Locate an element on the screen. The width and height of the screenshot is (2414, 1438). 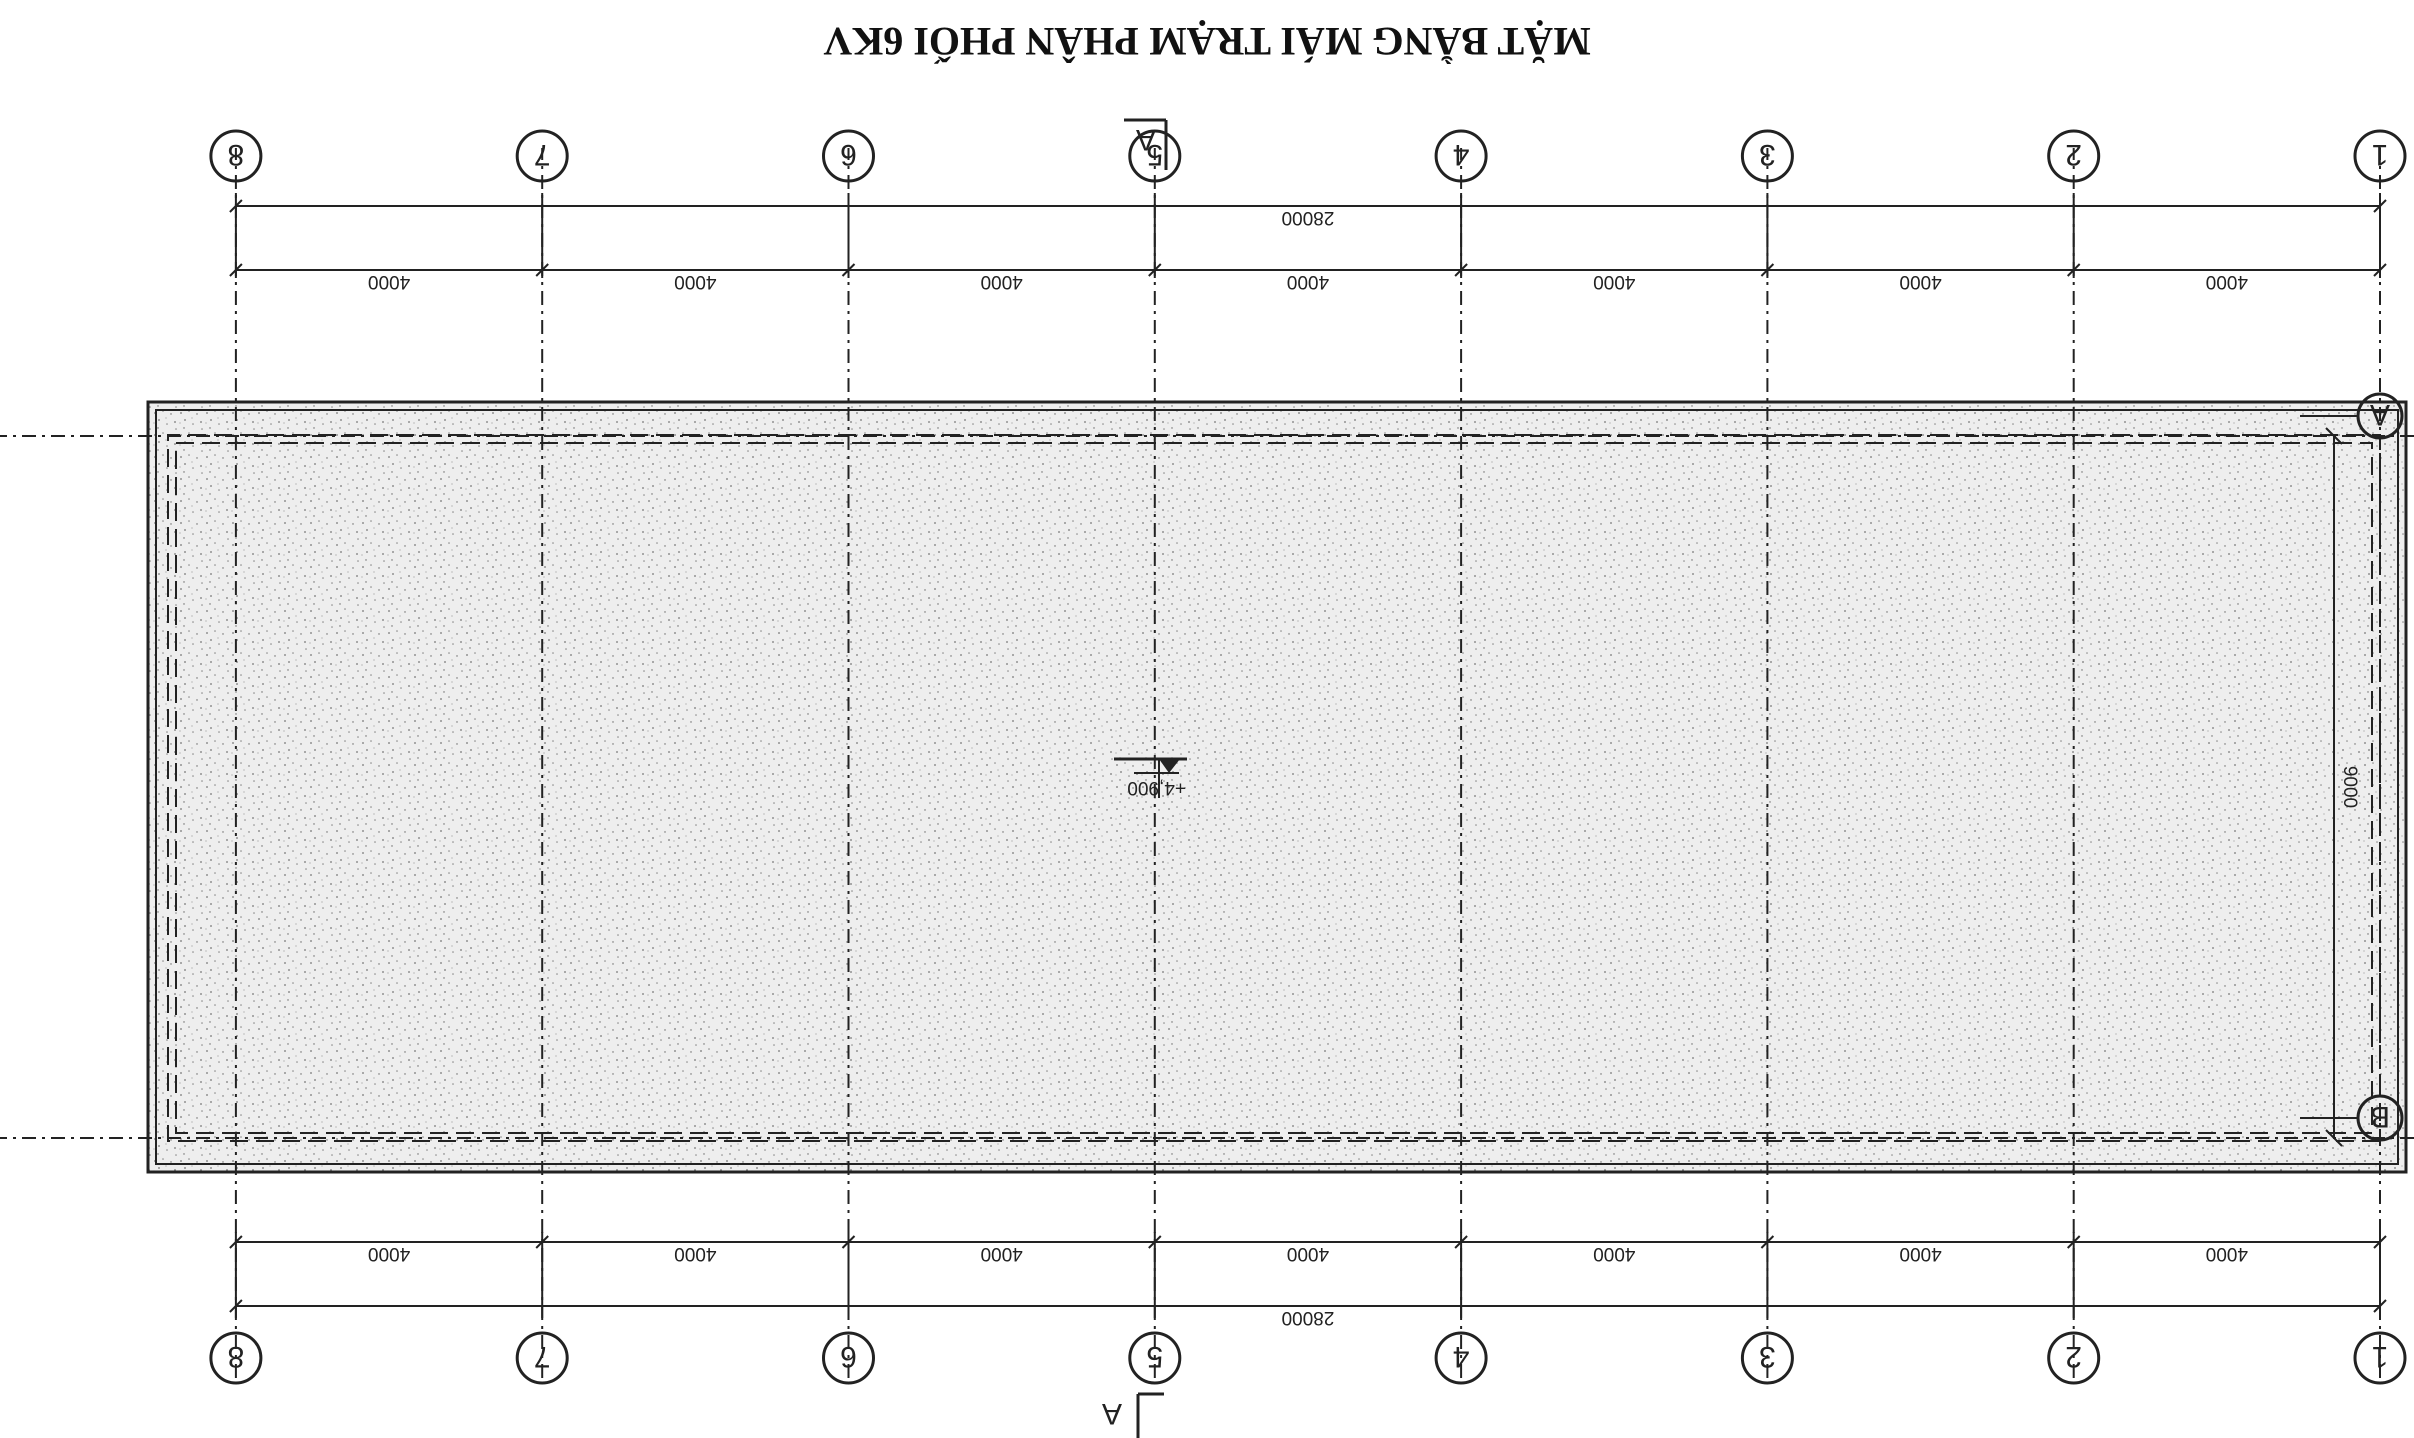
section-marker-top: A is located at coordinates (1146, 144).